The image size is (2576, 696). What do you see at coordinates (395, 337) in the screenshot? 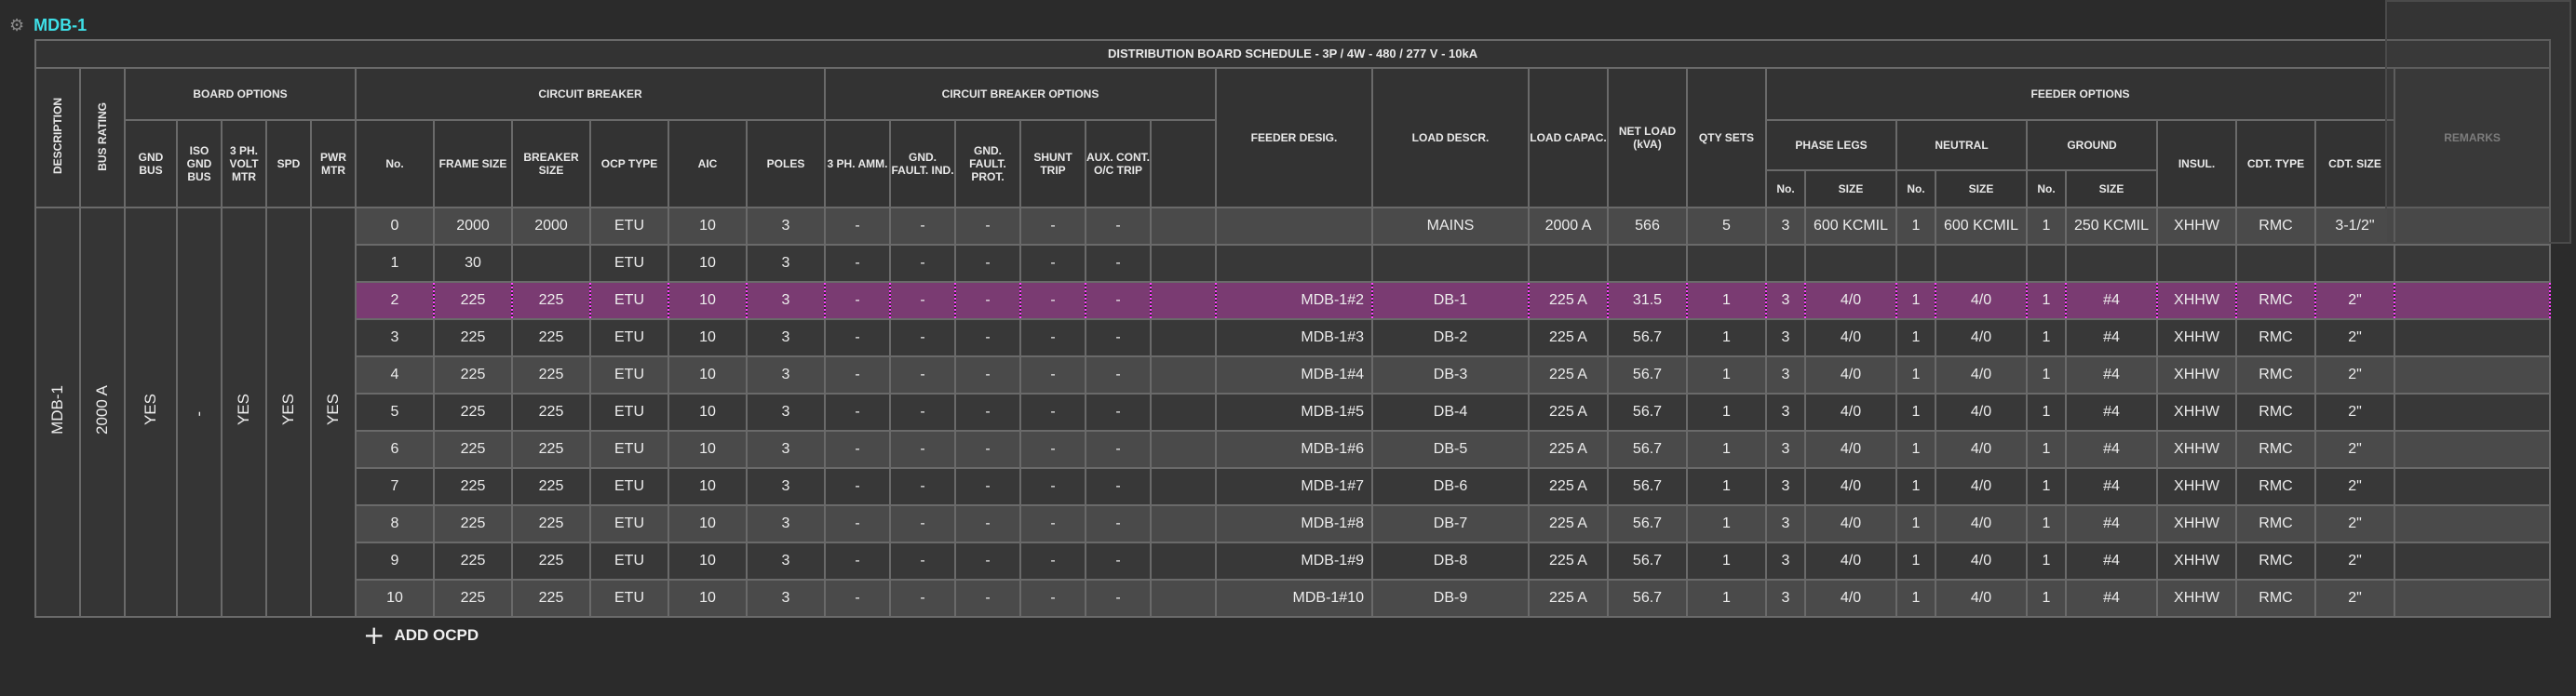
I see `cell-no: 3` at bounding box center [395, 337].